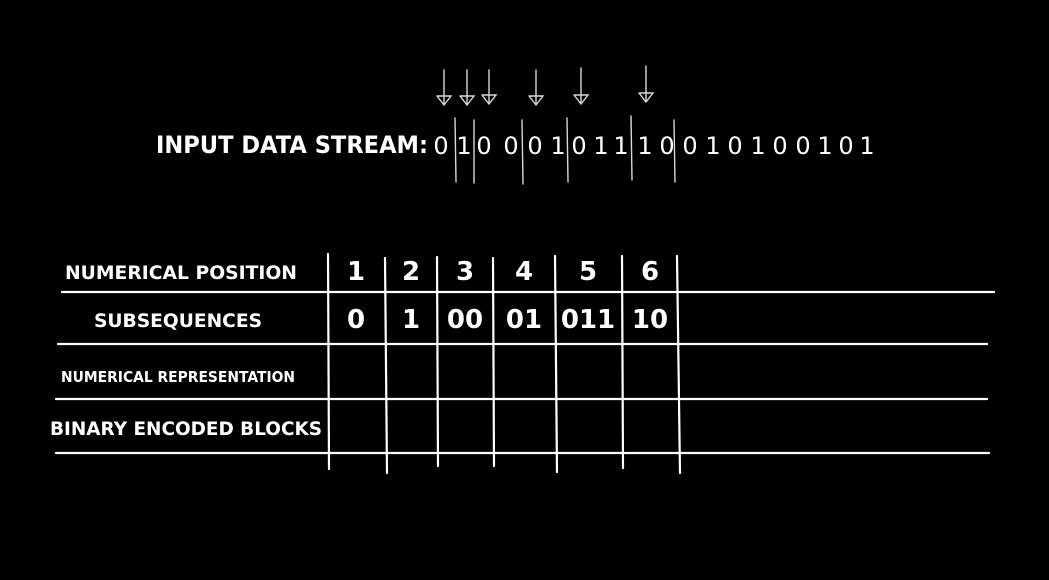  What do you see at coordinates (650, 320) in the screenshot?
I see `subsequence-cell: 10` at bounding box center [650, 320].